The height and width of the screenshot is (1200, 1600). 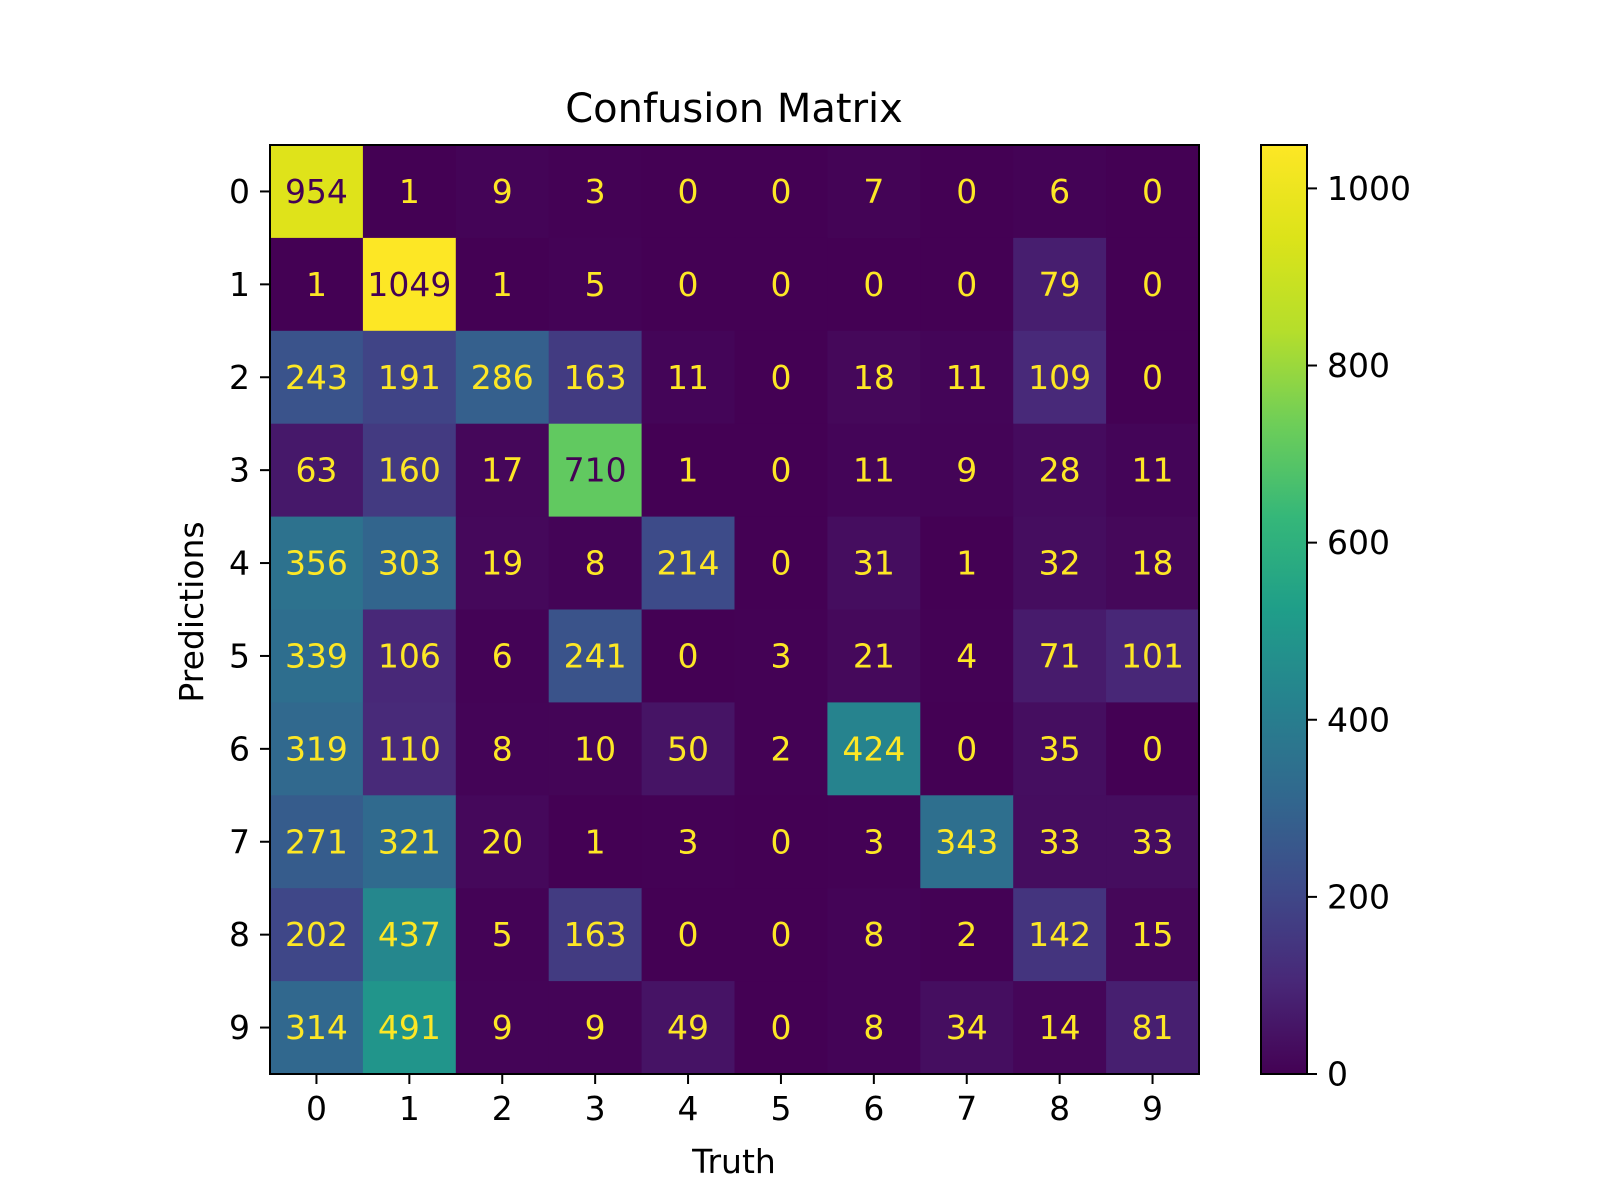 What do you see at coordinates (249, 609) in the screenshot?
I see `y-axis-ticks: 0 1 2 3 4 5 6 7 8 9` at bounding box center [249, 609].